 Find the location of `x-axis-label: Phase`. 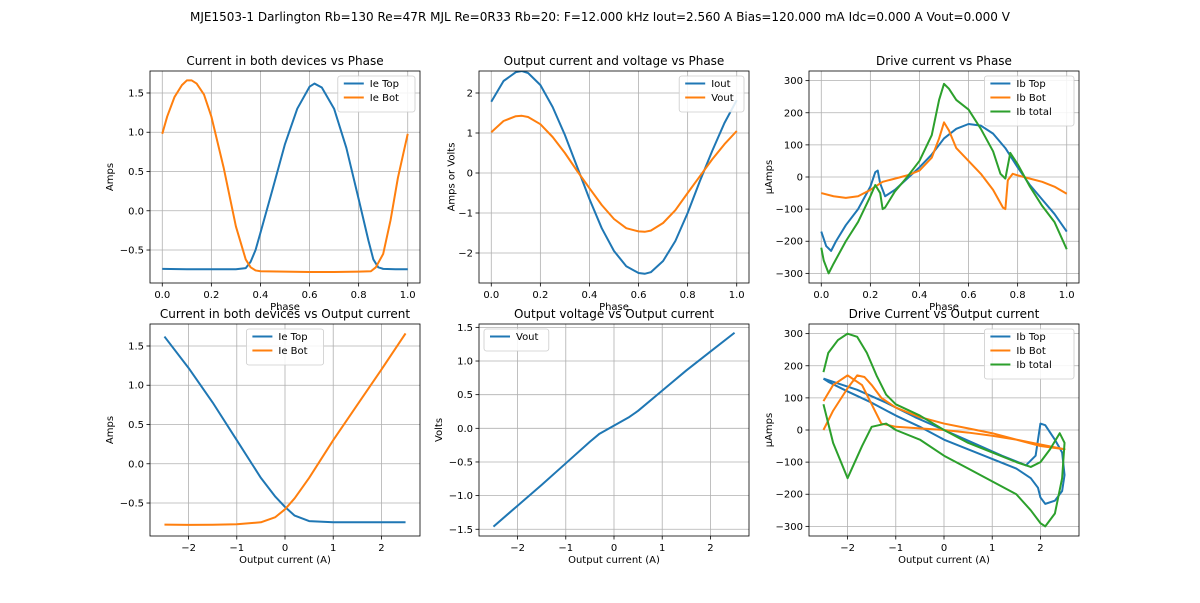

x-axis-label: Phase is located at coordinates (944, 307).